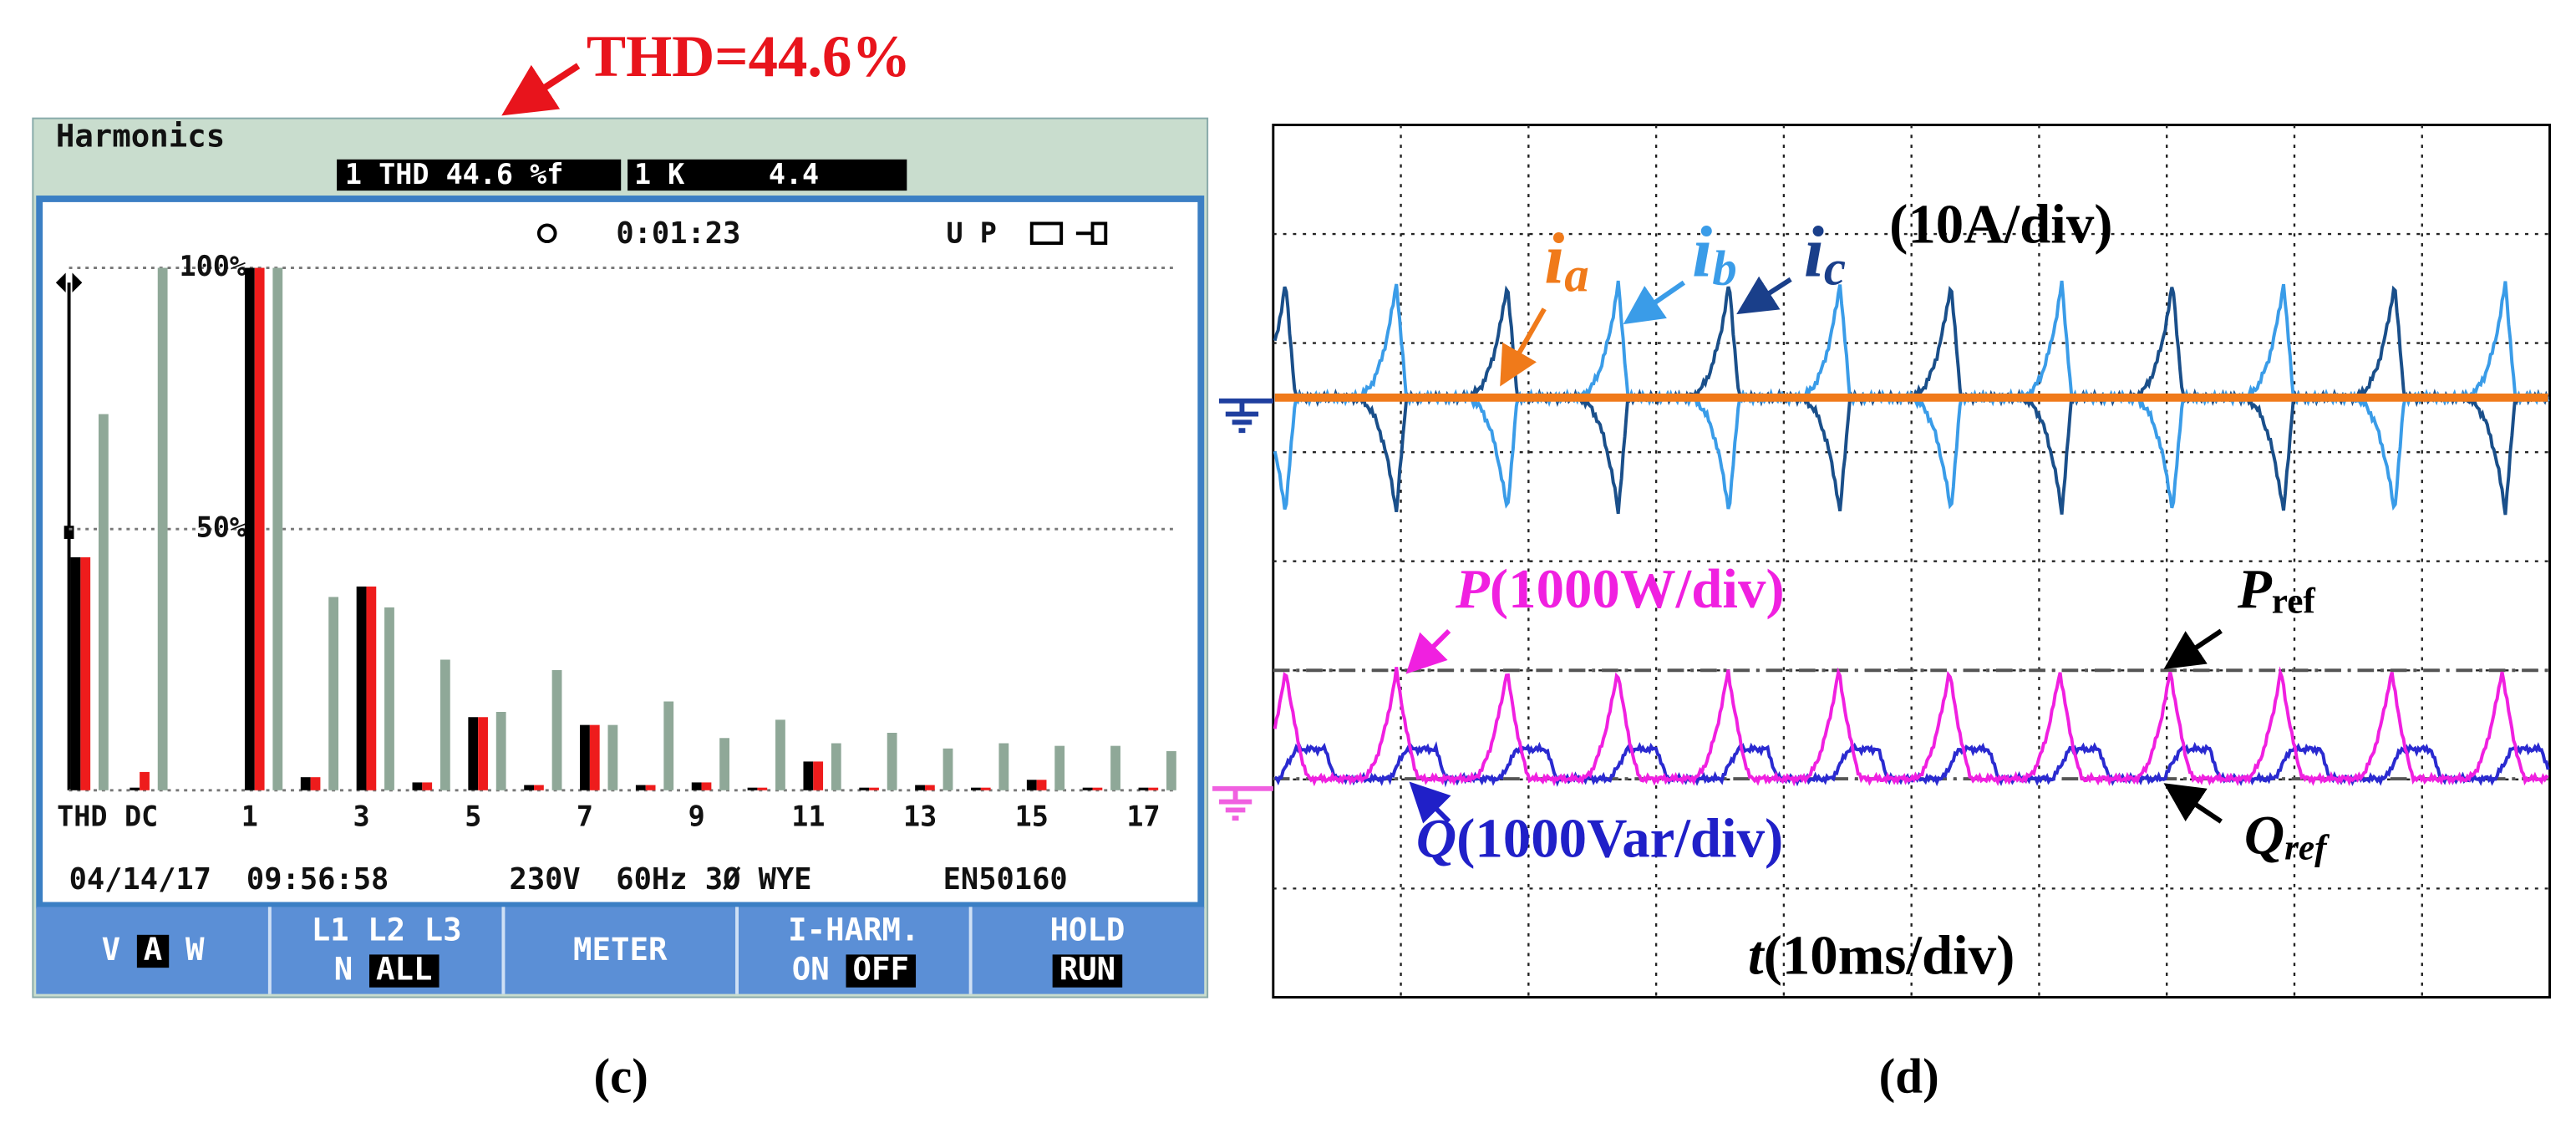 The width and height of the screenshot is (2576, 1123). Describe the element at coordinates (69, 282) in the screenshot. I see `cursor-arrows` at that location.